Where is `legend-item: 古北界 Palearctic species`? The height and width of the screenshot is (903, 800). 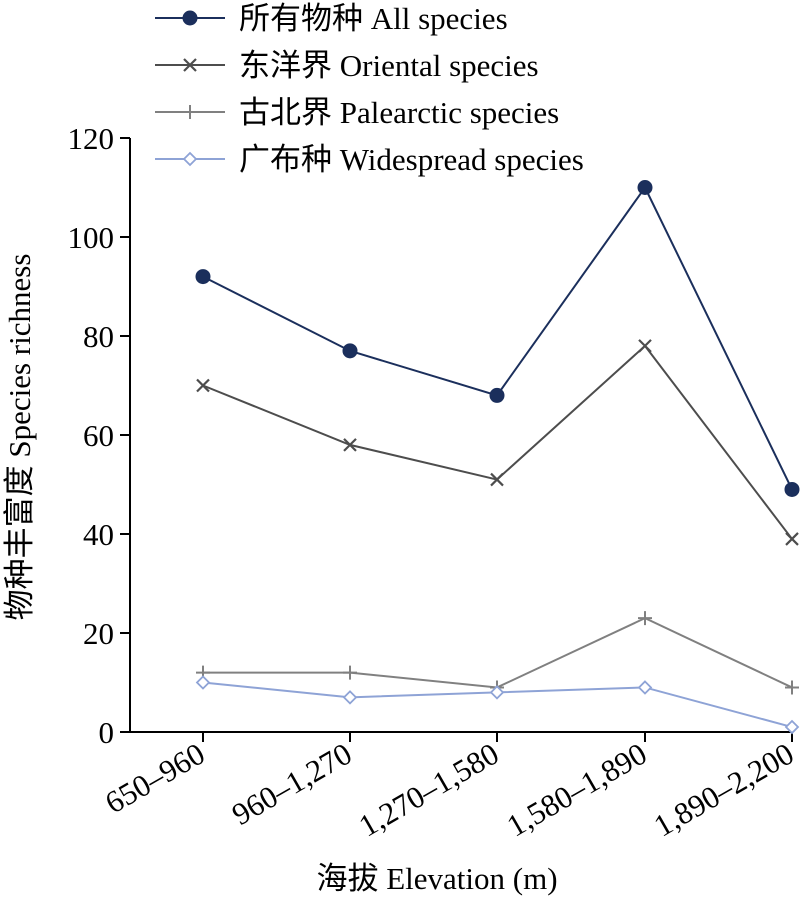 legend-item: 古北界 Palearctic species is located at coordinates (357, 112).